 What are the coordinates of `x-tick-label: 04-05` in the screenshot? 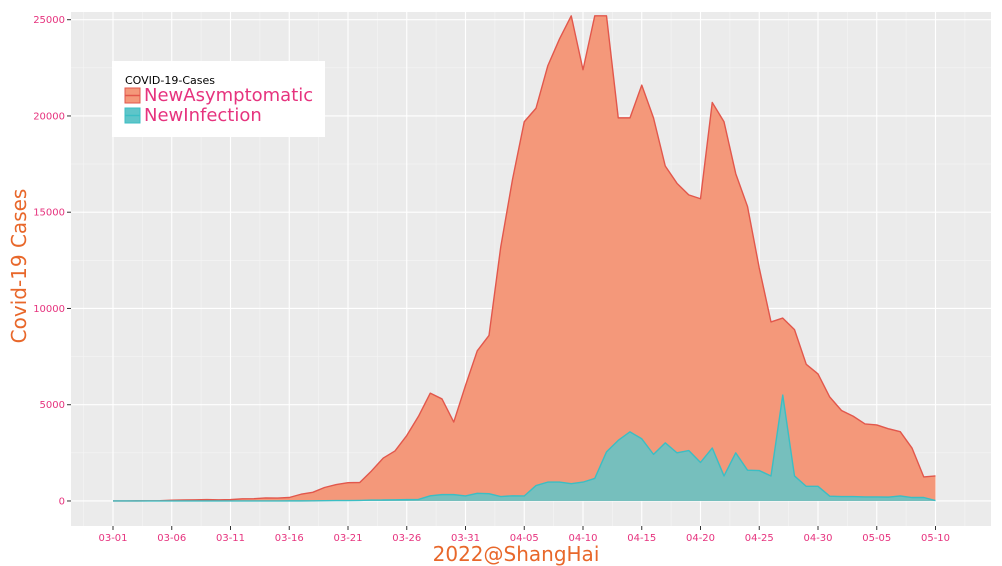 It's located at (524, 538).